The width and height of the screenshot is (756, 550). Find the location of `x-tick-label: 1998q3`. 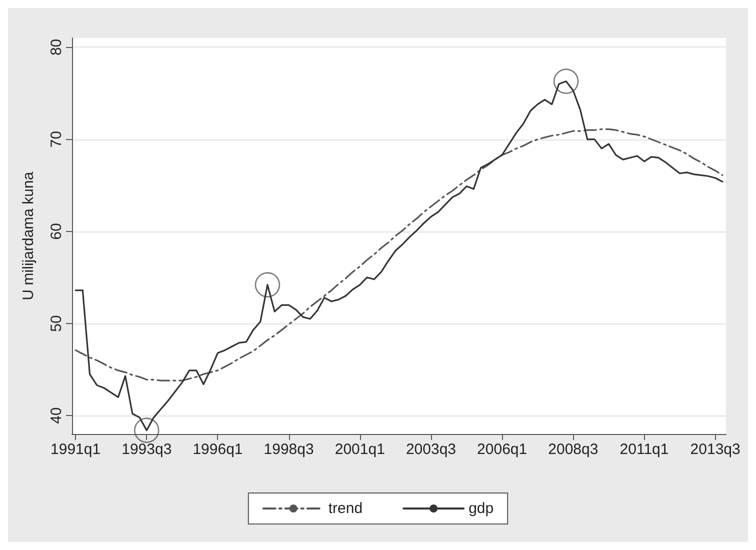

x-tick-label: 1998q3 is located at coordinates (289, 449).